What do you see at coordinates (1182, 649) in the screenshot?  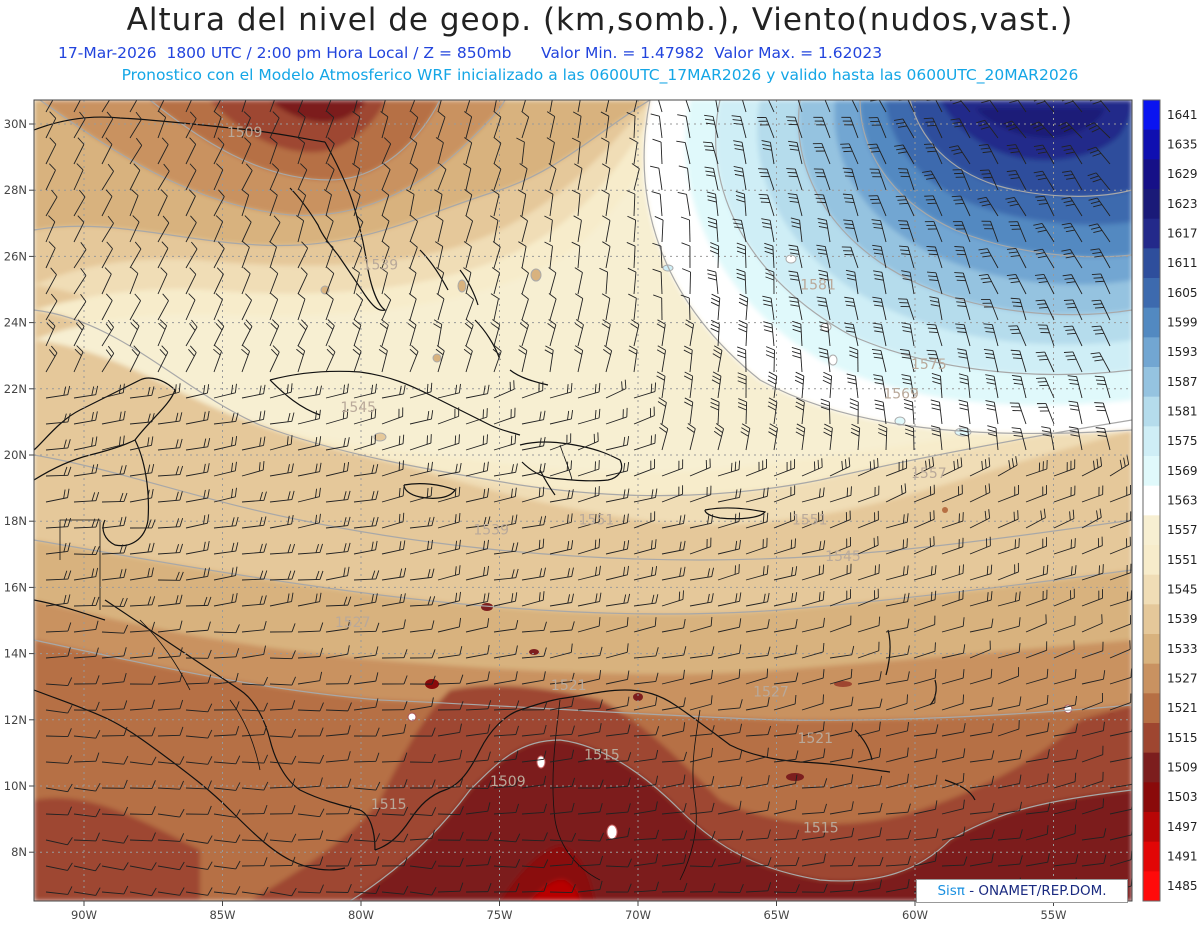 I see `colorbar-label: 1533` at bounding box center [1182, 649].